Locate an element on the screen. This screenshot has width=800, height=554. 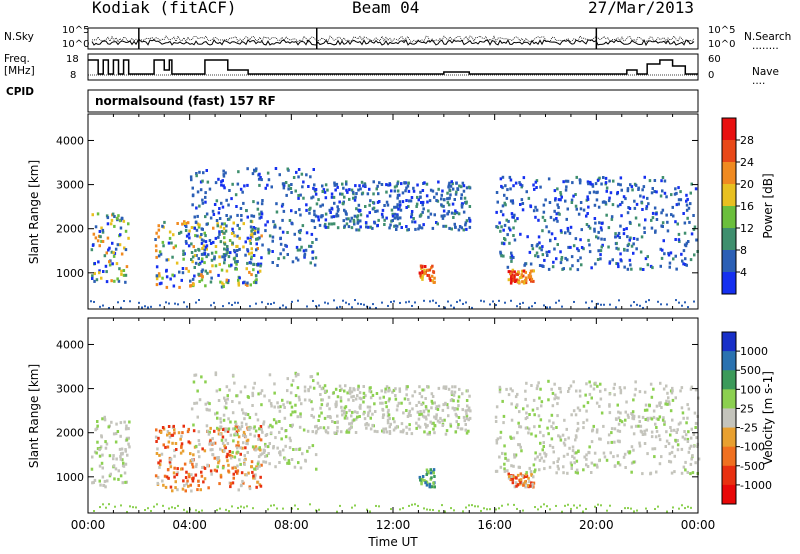
colorbar-segment is located at coordinates (729, 173).